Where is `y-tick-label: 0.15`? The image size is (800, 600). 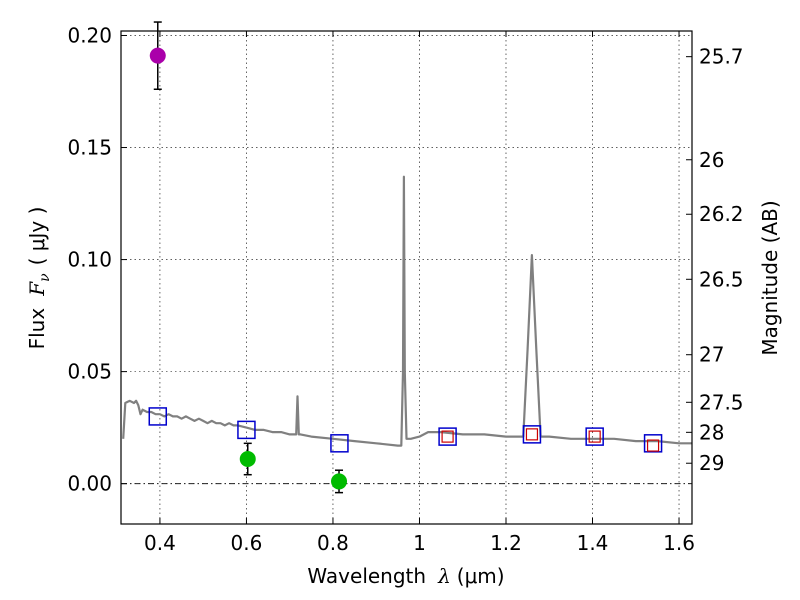
y-tick-label: 0.15 is located at coordinates (89, 148).